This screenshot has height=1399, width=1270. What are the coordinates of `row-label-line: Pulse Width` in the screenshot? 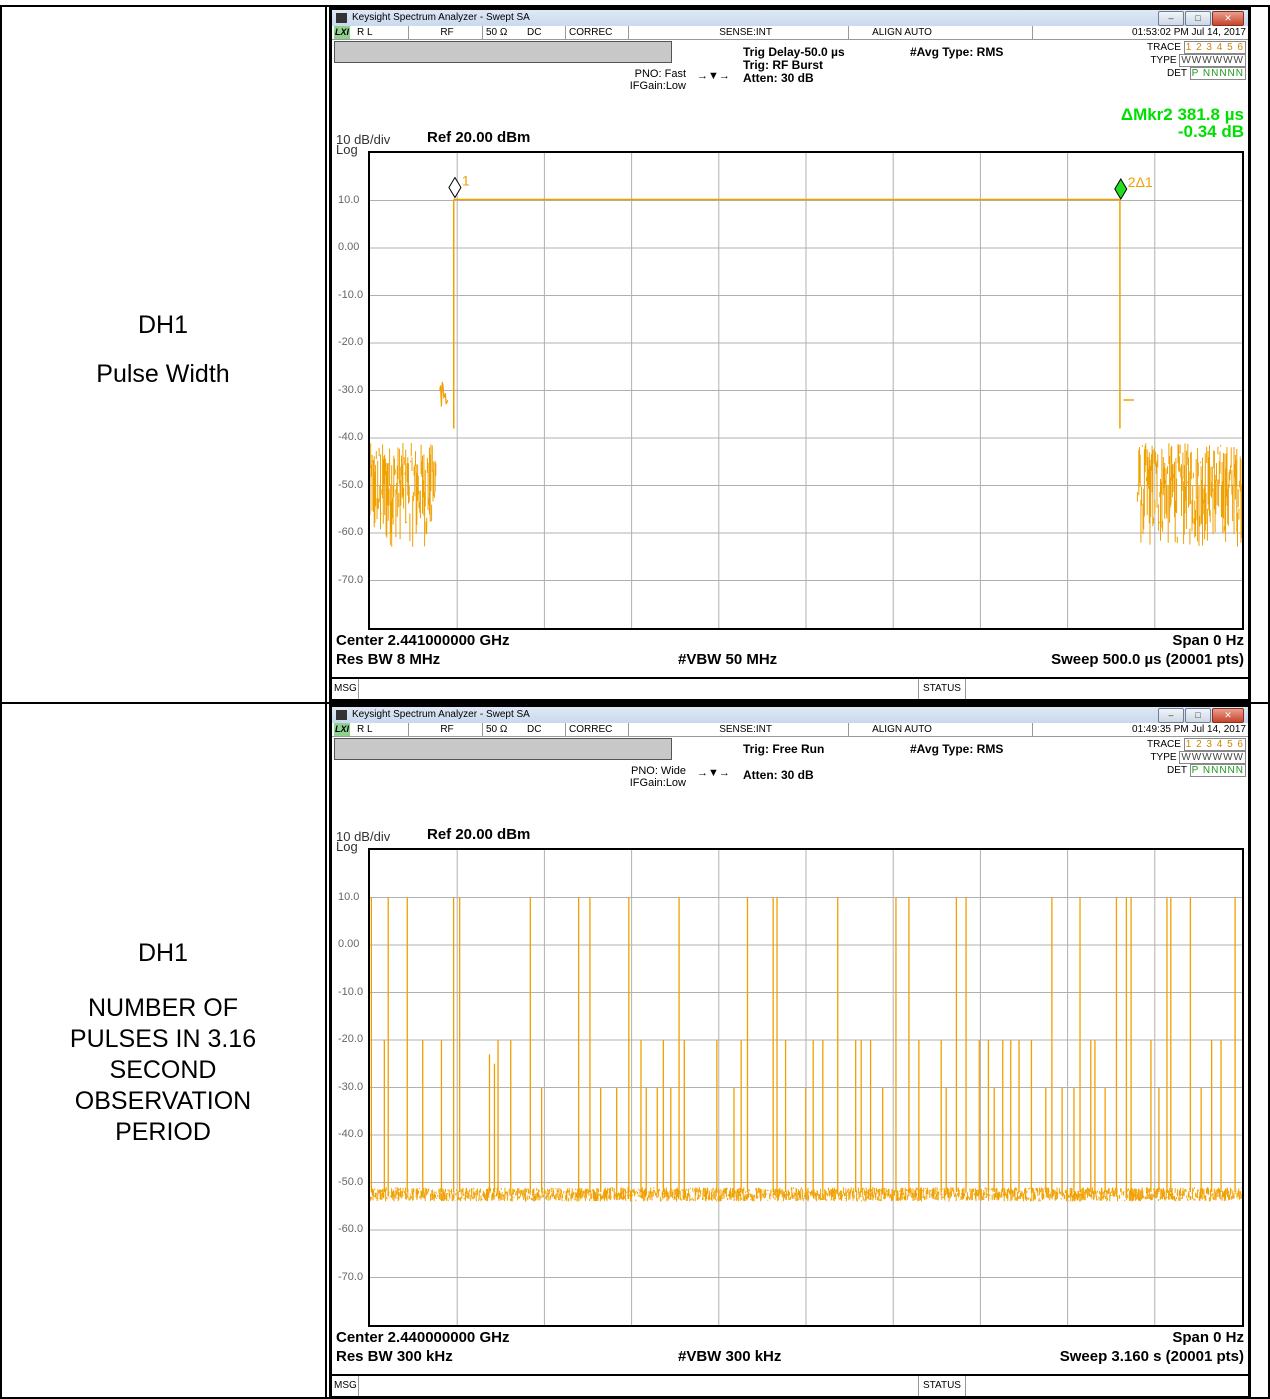 It's located at (163, 374).